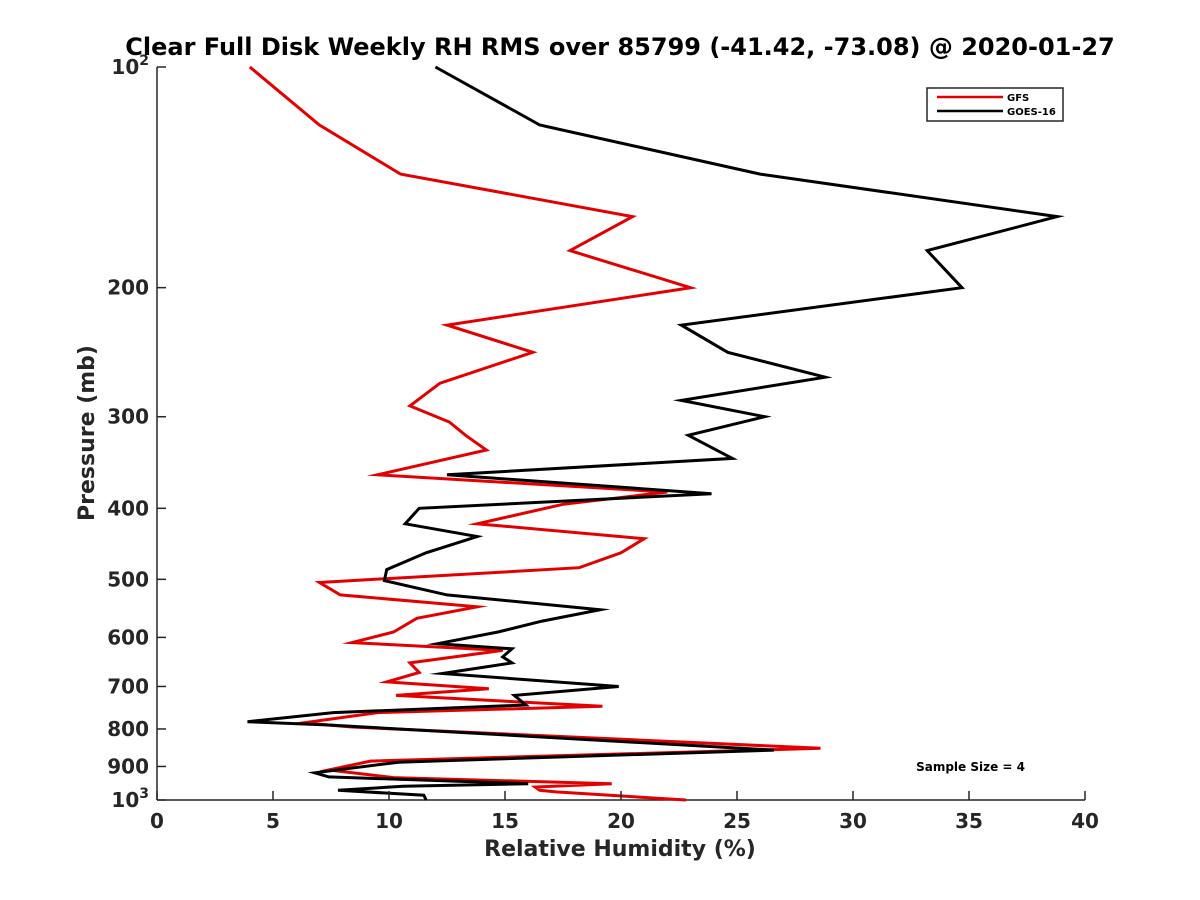 The width and height of the screenshot is (1200, 900). What do you see at coordinates (389, 821) in the screenshot?
I see `x-tick-label: 10` at bounding box center [389, 821].